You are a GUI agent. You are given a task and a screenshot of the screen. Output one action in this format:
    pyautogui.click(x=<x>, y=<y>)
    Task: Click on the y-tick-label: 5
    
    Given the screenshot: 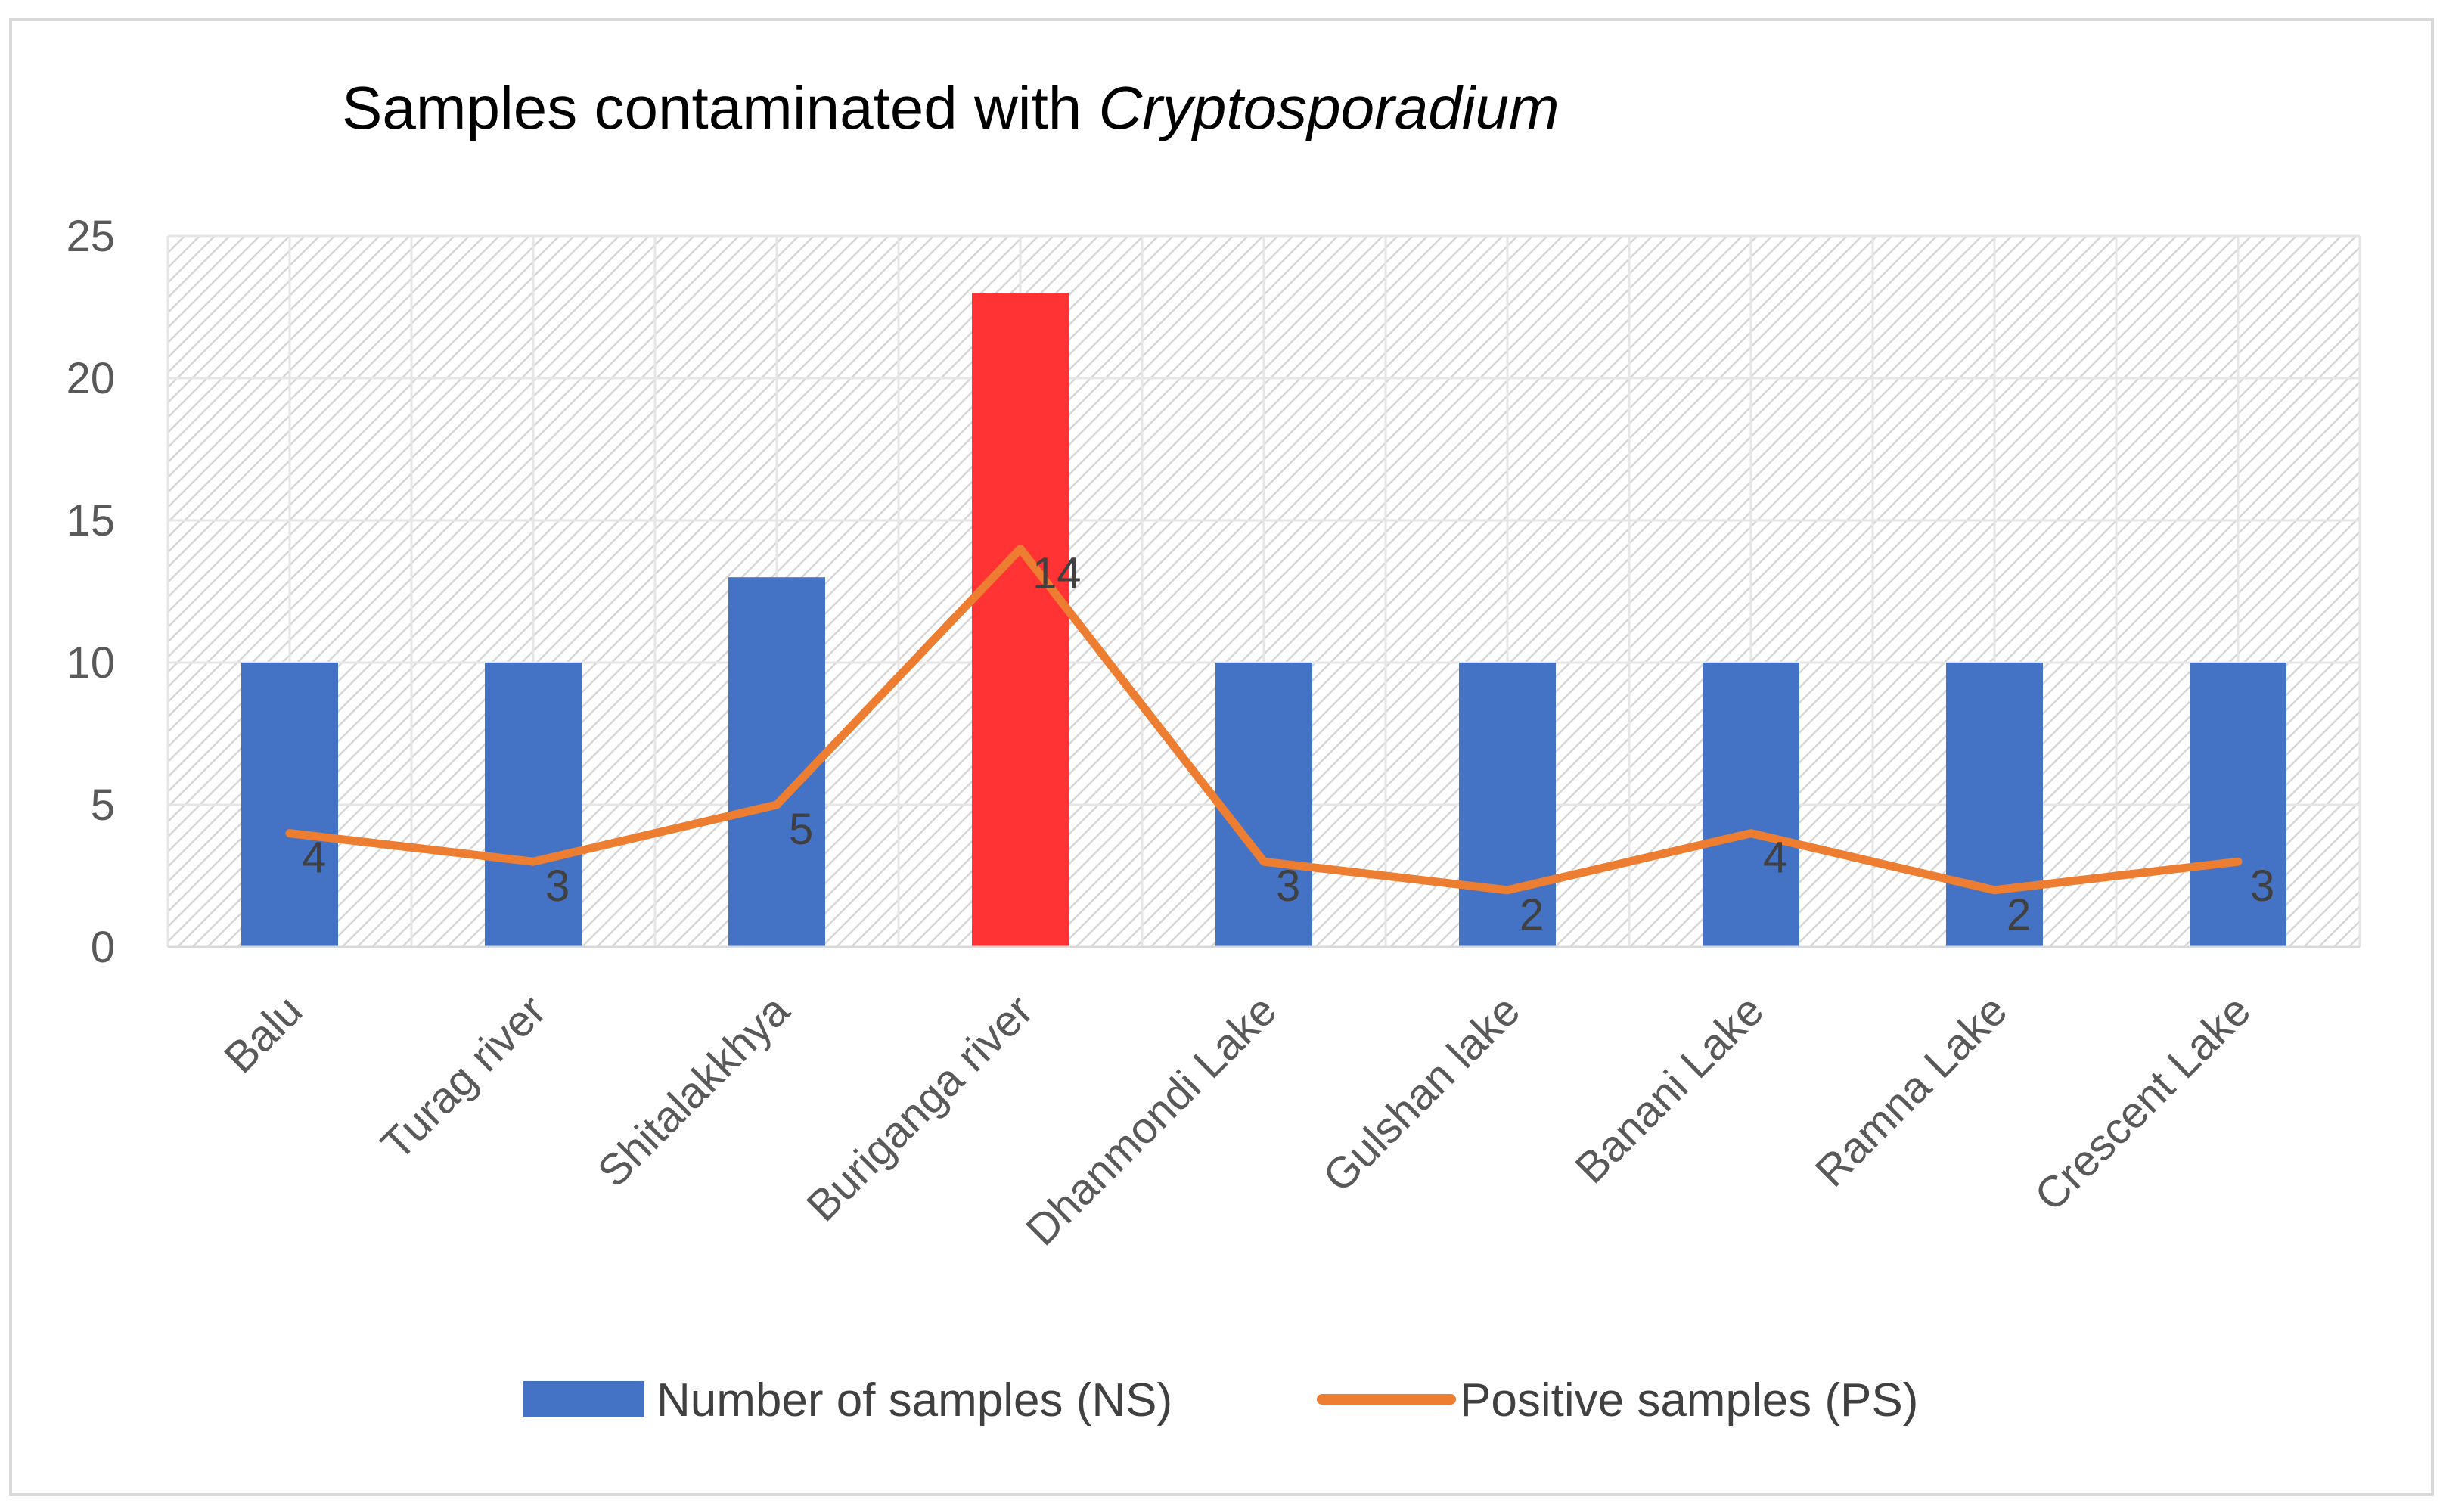 What is the action you would take?
    pyautogui.click(x=103, y=805)
    